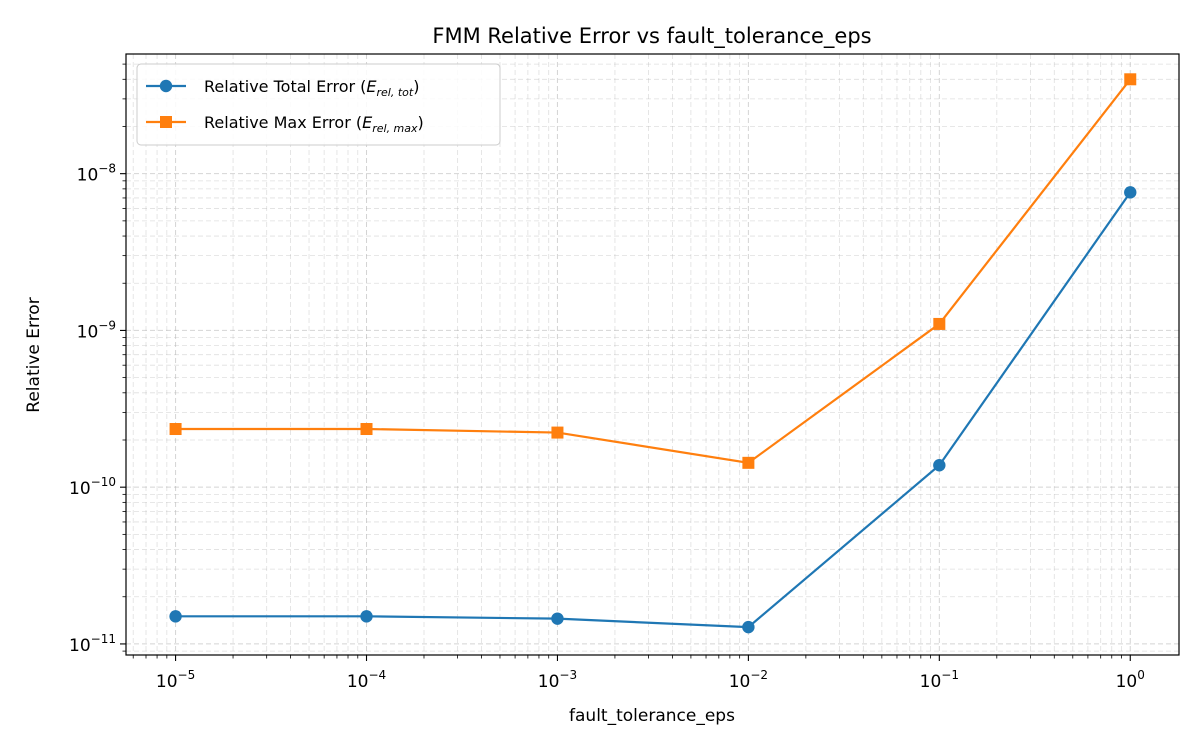 This screenshot has width=1200, height=750. I want to click on legend-box, so click(318, 104).